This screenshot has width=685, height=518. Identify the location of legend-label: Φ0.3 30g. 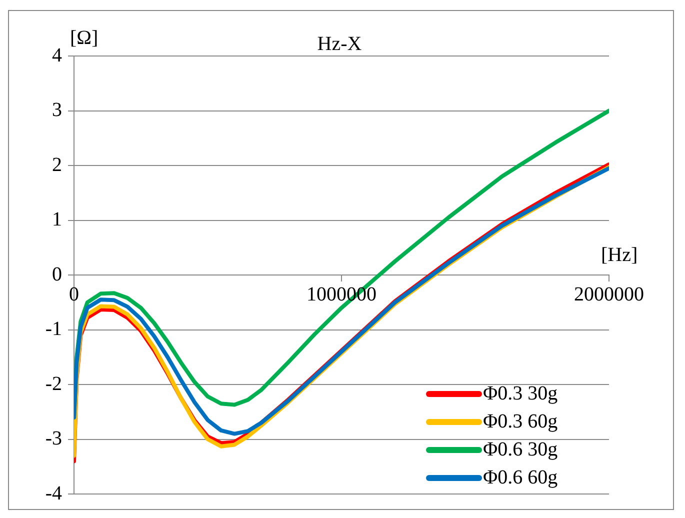
(520, 393).